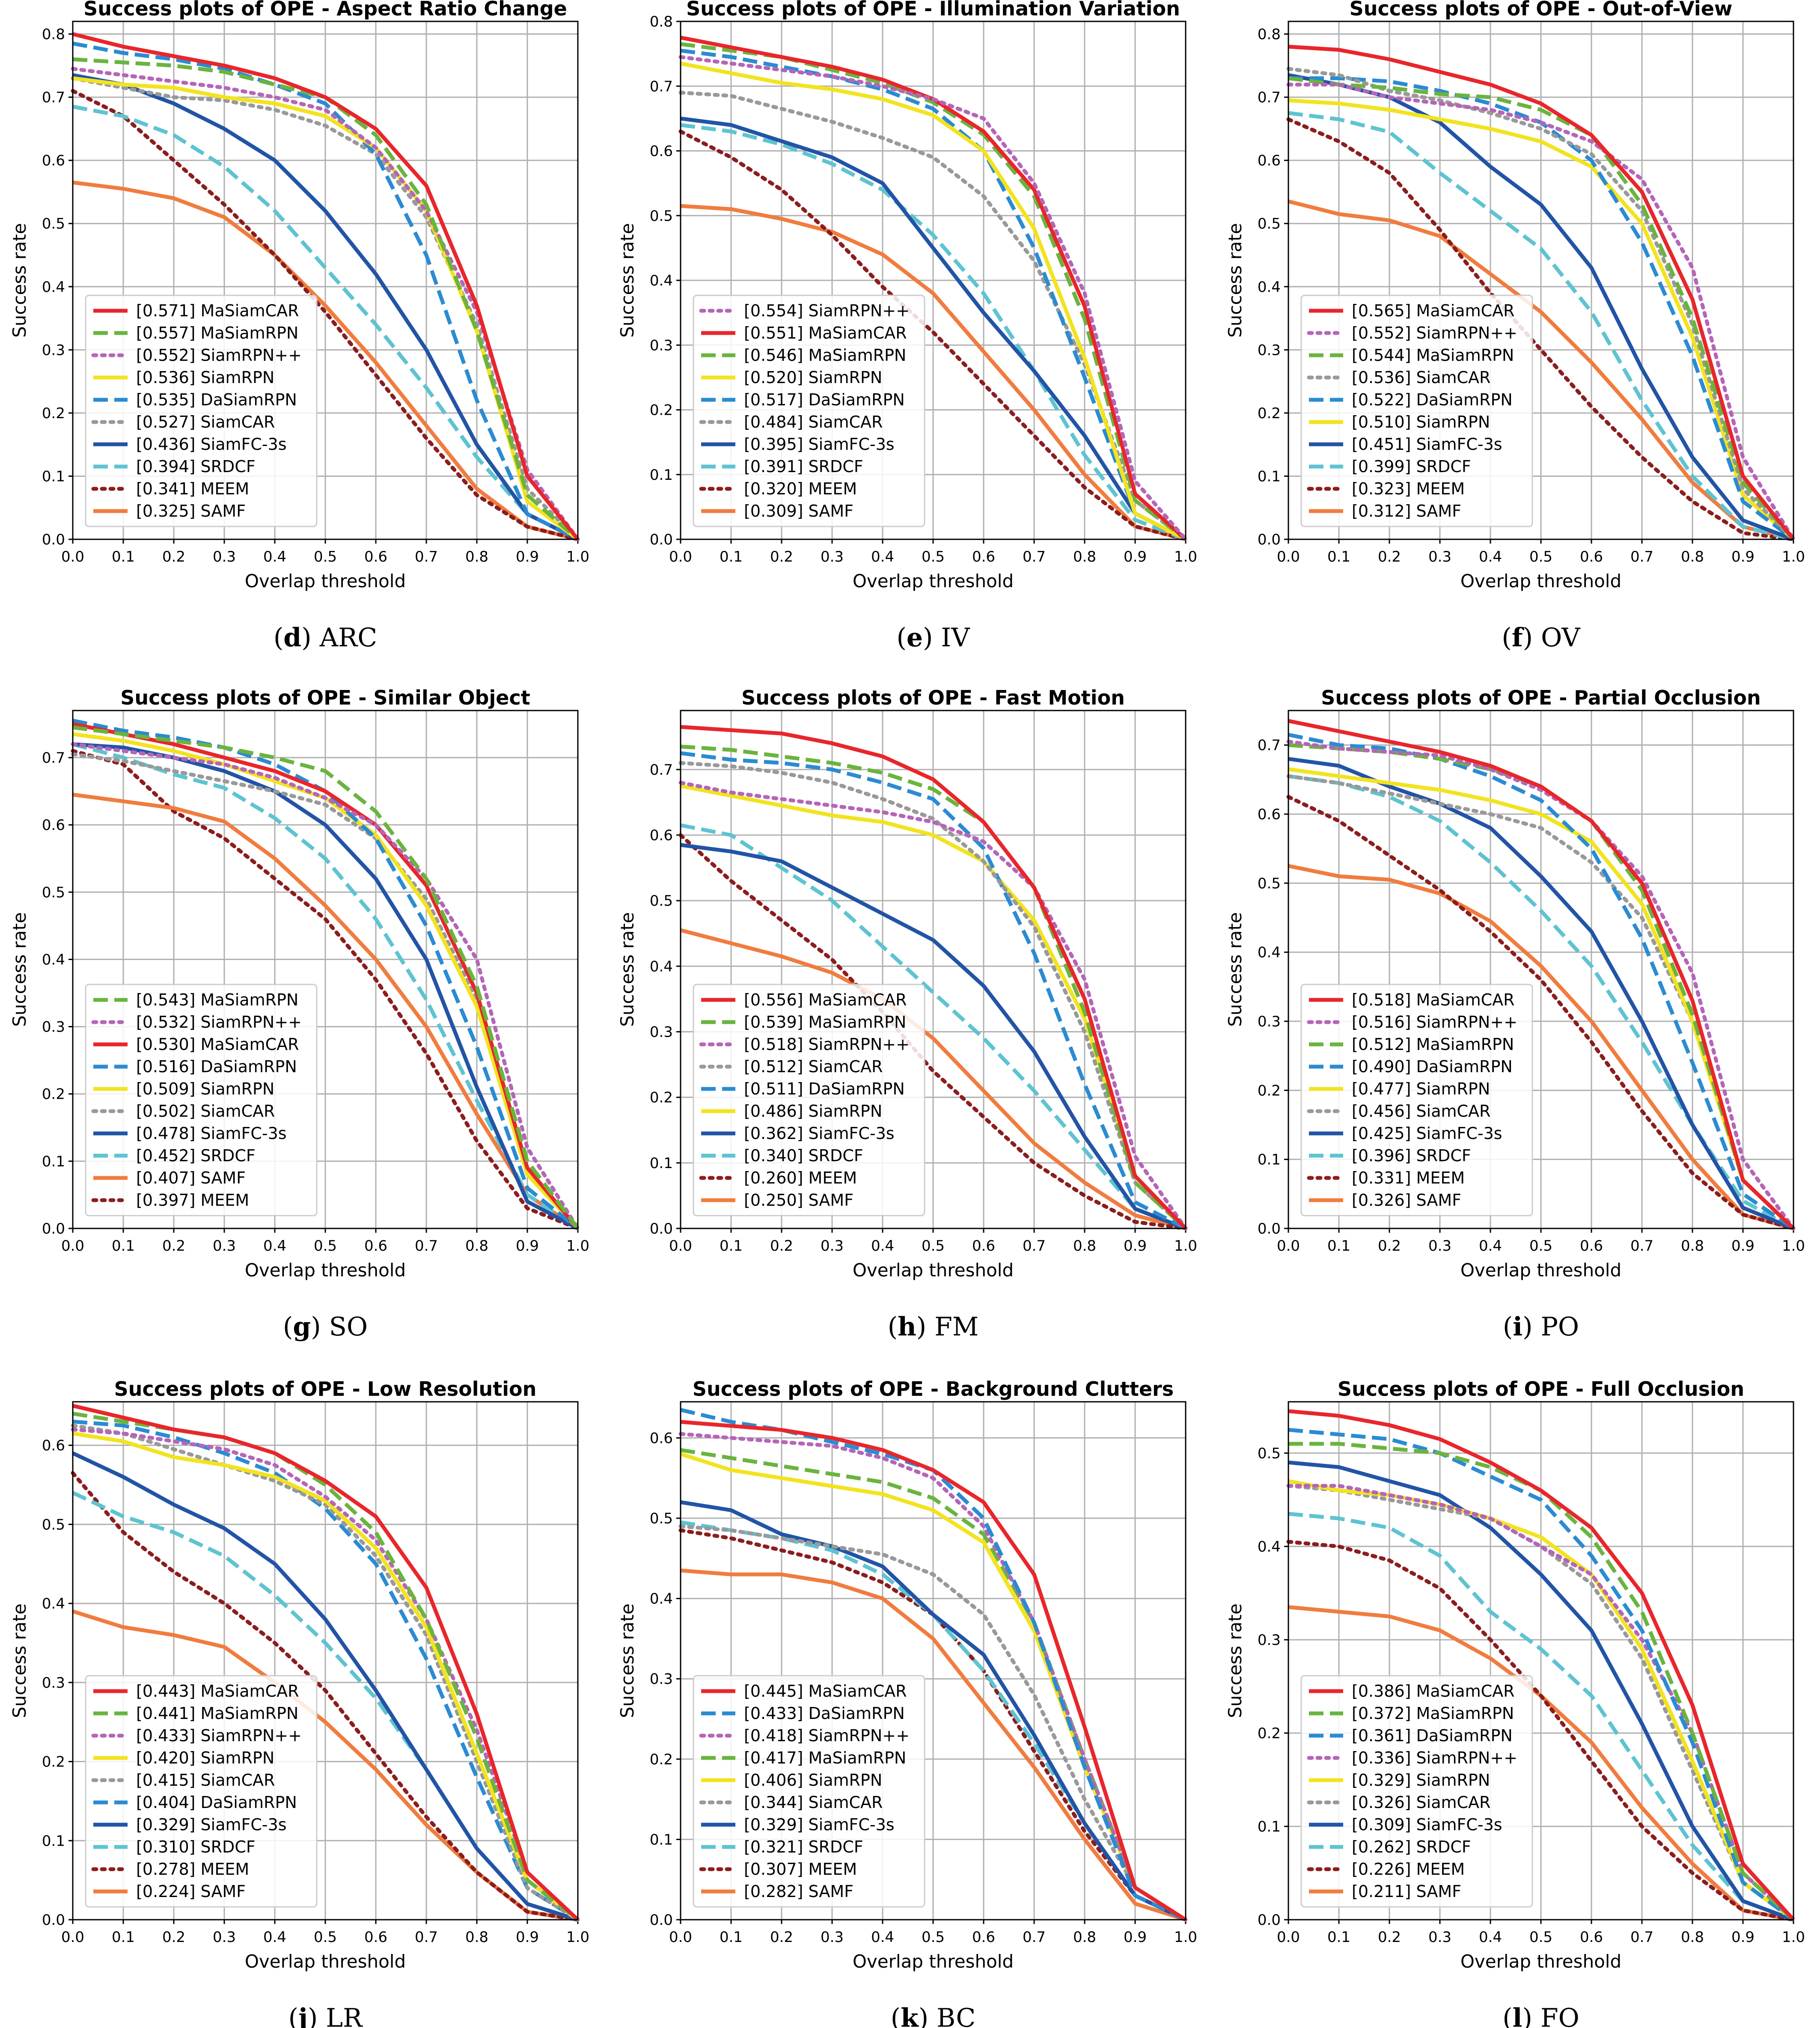 This screenshot has height=2028, width=1820. What do you see at coordinates (773, 1133) in the screenshot?
I see `legend-score: 0.362` at bounding box center [773, 1133].